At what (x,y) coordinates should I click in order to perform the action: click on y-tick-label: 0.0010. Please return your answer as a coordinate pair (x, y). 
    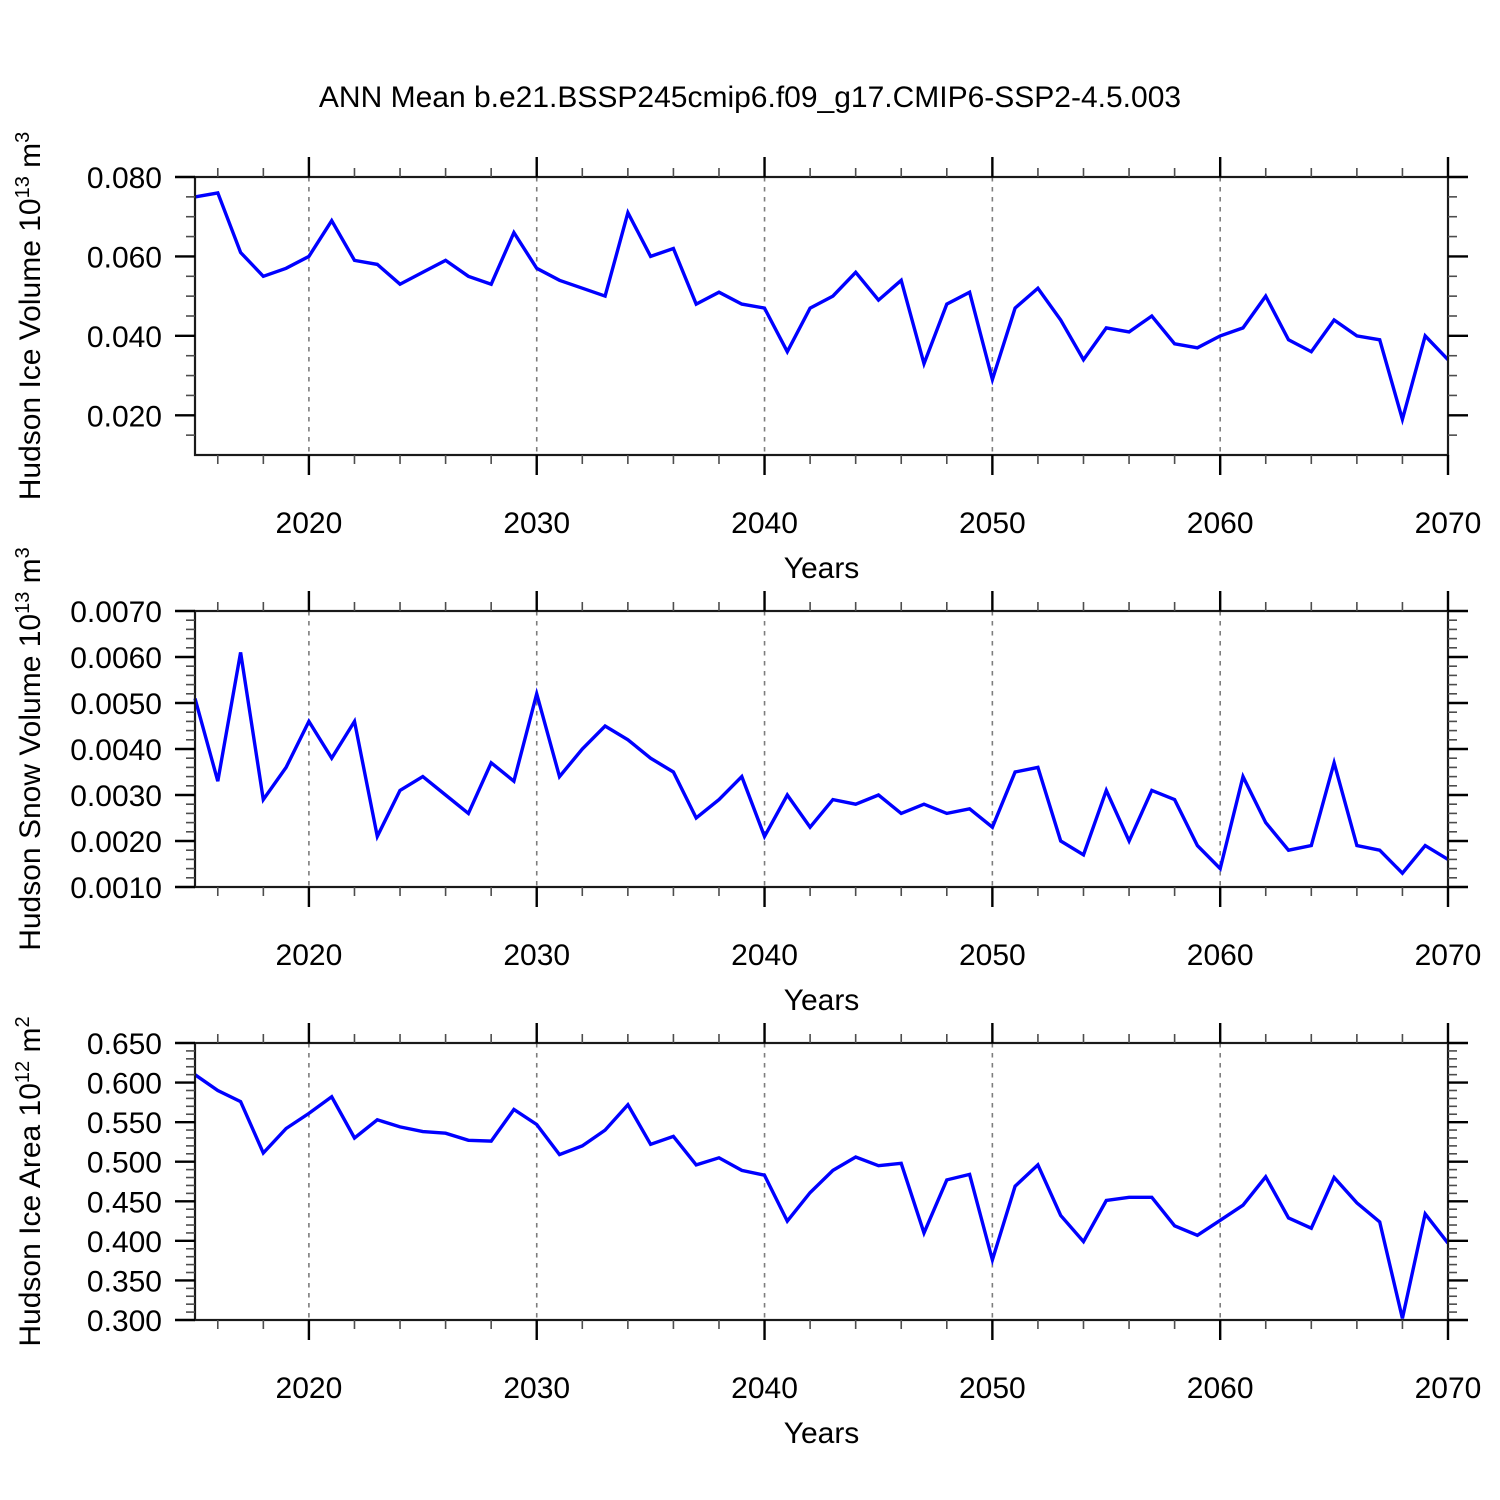
    Looking at the image, I should click on (116, 888).